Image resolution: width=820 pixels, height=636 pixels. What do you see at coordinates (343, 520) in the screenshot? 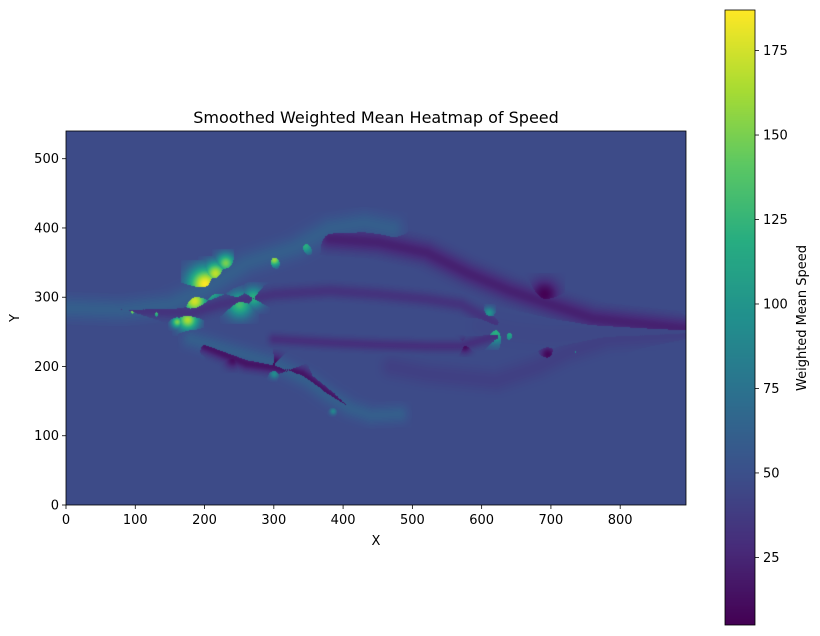
I see `x-tick-label: 400` at bounding box center [343, 520].